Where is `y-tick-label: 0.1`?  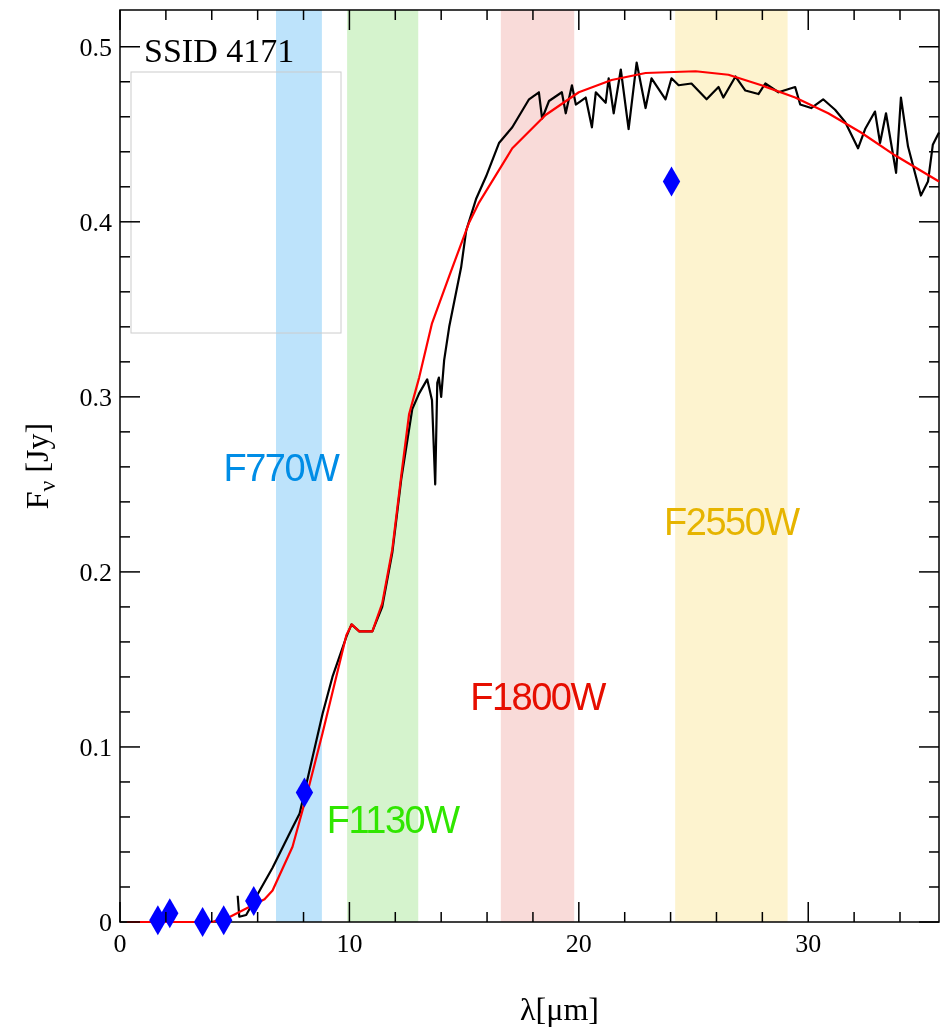
y-tick-label: 0.1 is located at coordinates (95, 748).